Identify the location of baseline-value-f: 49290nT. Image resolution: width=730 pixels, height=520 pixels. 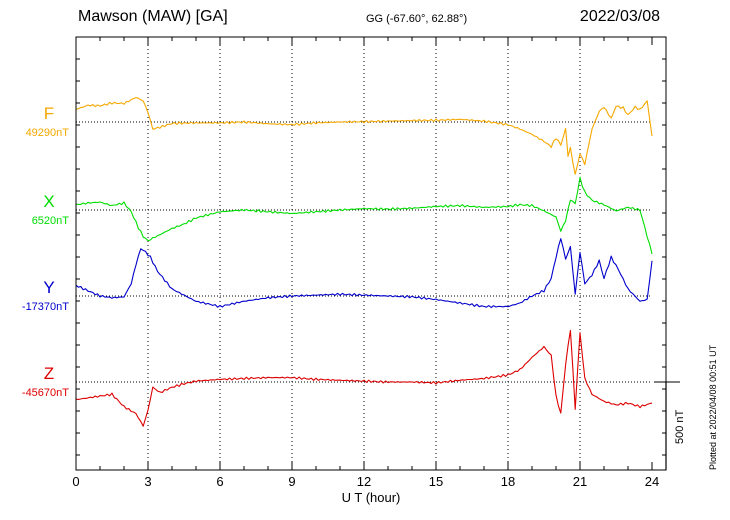
(48, 133).